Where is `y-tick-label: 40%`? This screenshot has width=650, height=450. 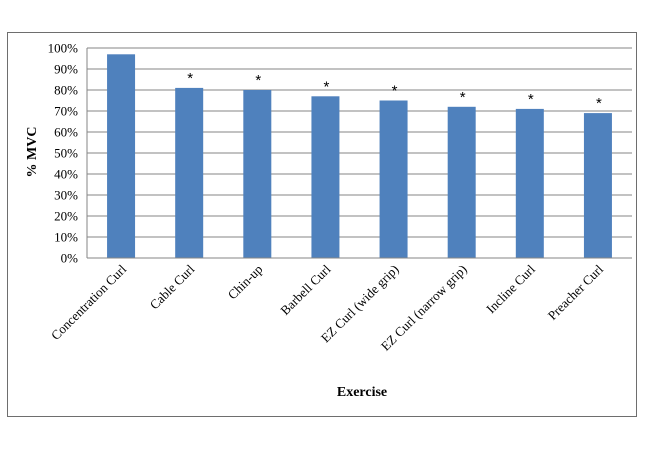 y-tick-label: 40% is located at coordinates (66, 174).